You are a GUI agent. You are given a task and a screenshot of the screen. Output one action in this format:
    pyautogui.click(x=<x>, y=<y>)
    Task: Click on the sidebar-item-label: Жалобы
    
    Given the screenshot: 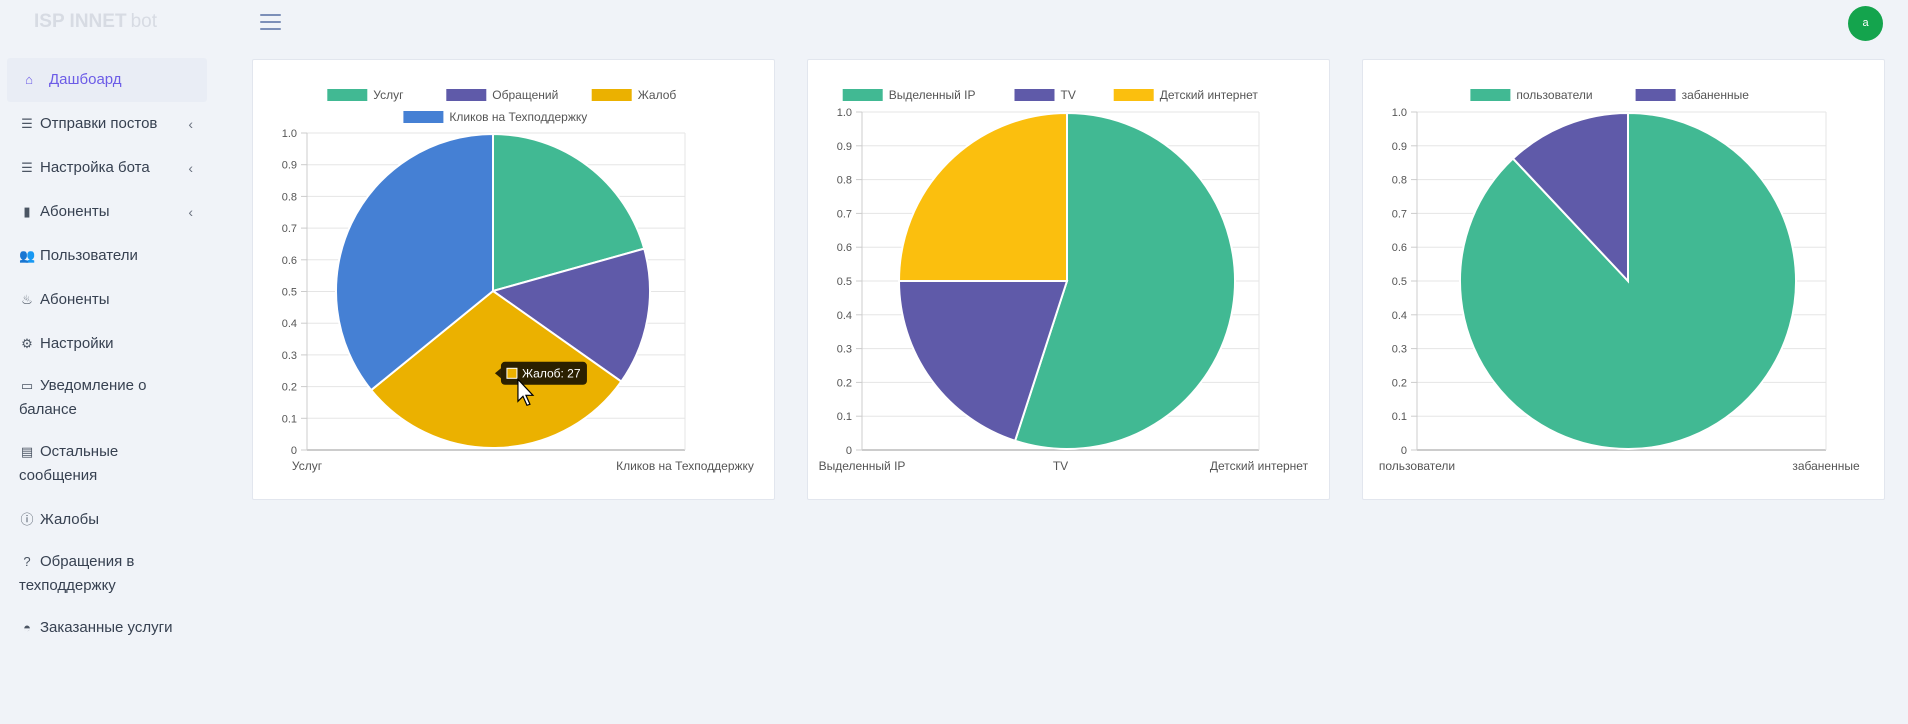 What is the action you would take?
    pyautogui.click(x=69, y=519)
    